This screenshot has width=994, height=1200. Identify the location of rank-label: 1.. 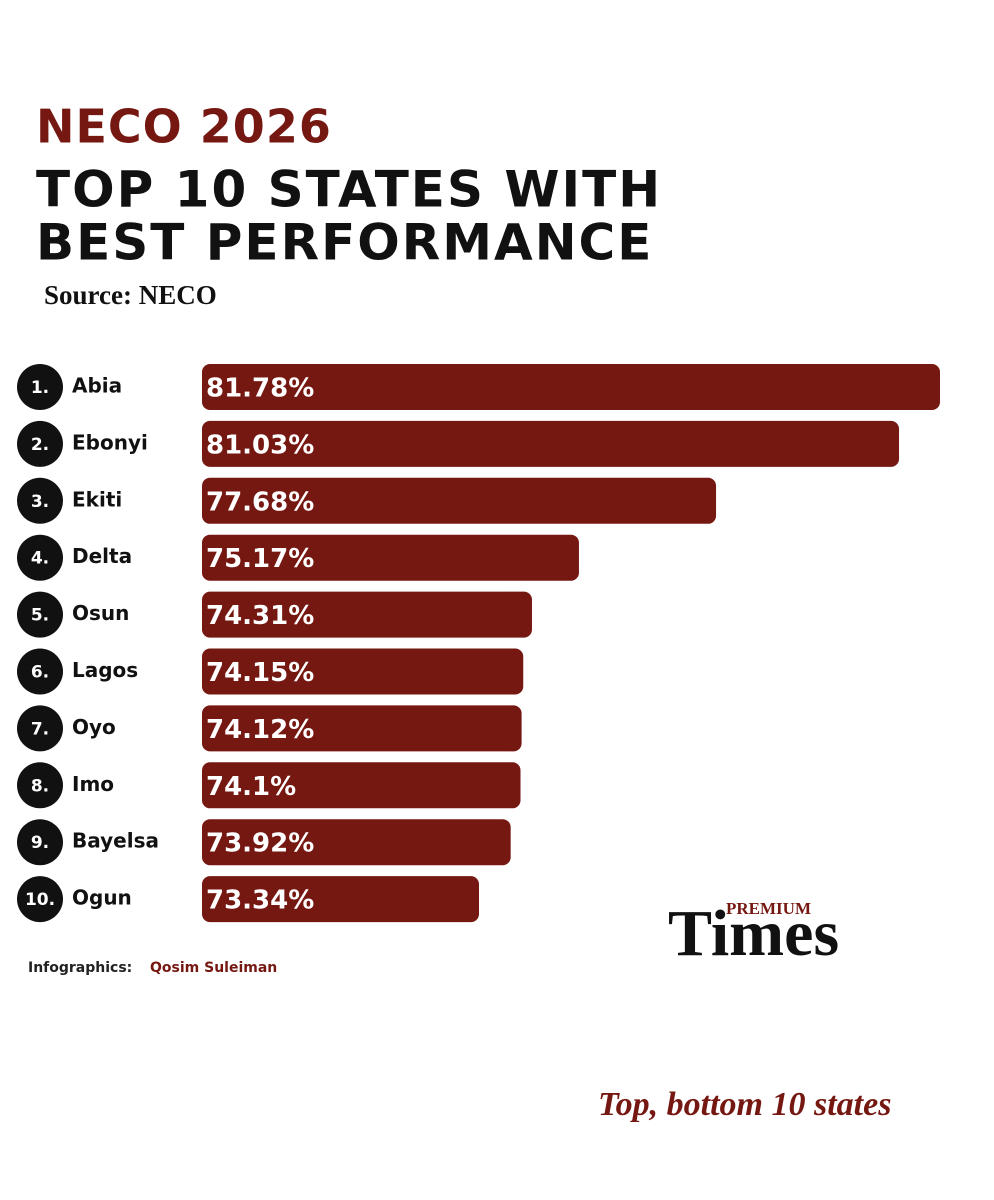
(40, 388).